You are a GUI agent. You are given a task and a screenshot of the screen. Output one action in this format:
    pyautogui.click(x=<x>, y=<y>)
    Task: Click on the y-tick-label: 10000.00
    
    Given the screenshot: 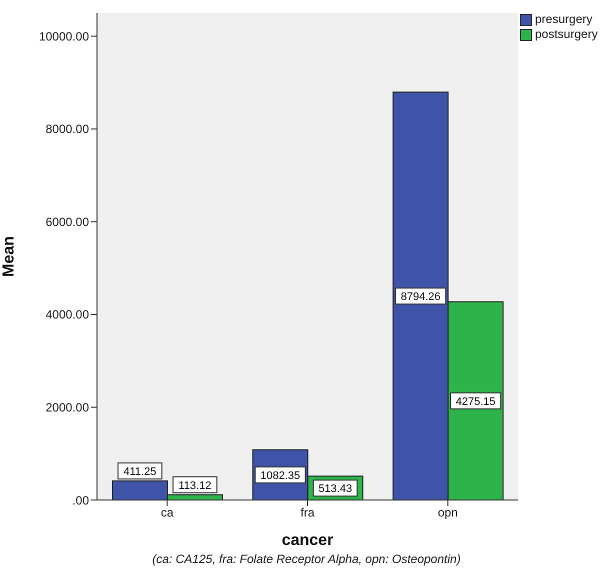 What is the action you would take?
    pyautogui.click(x=64, y=36)
    